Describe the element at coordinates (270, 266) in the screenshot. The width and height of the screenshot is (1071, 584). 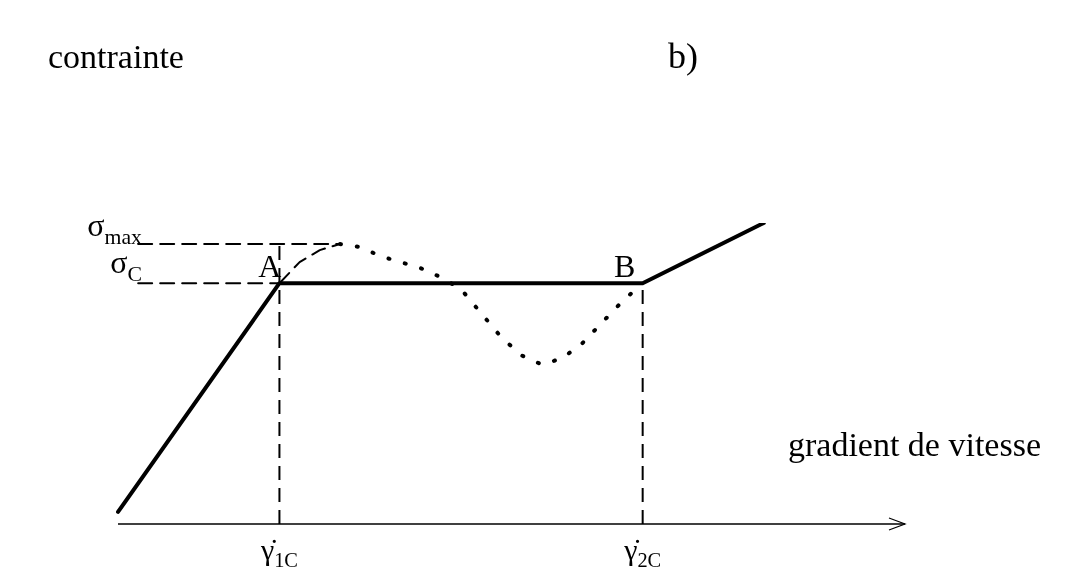
I see `annotation: A` at that location.